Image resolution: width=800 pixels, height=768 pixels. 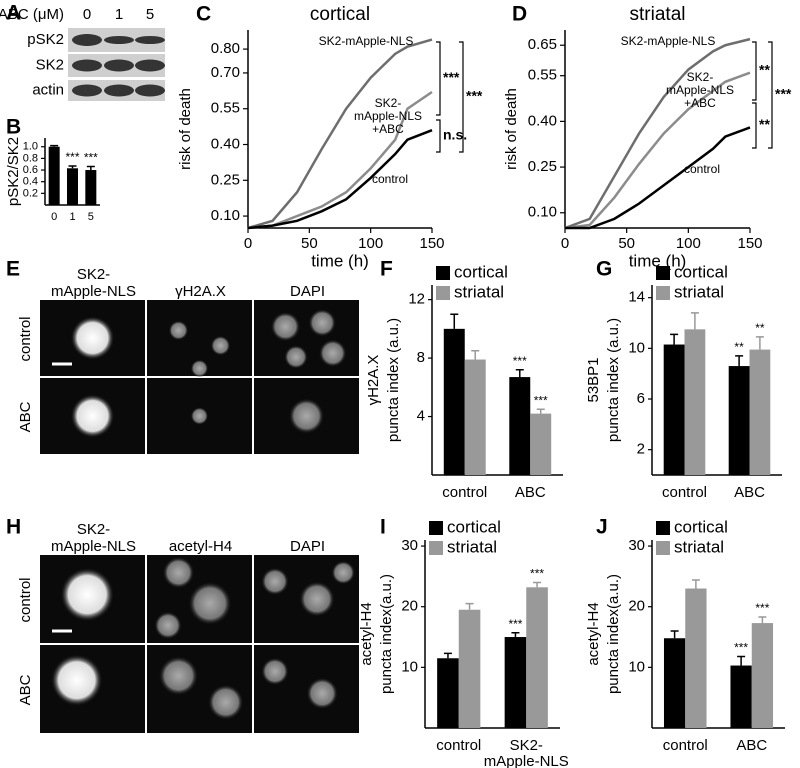 I want to click on panel-letter: G, so click(x=604, y=269).